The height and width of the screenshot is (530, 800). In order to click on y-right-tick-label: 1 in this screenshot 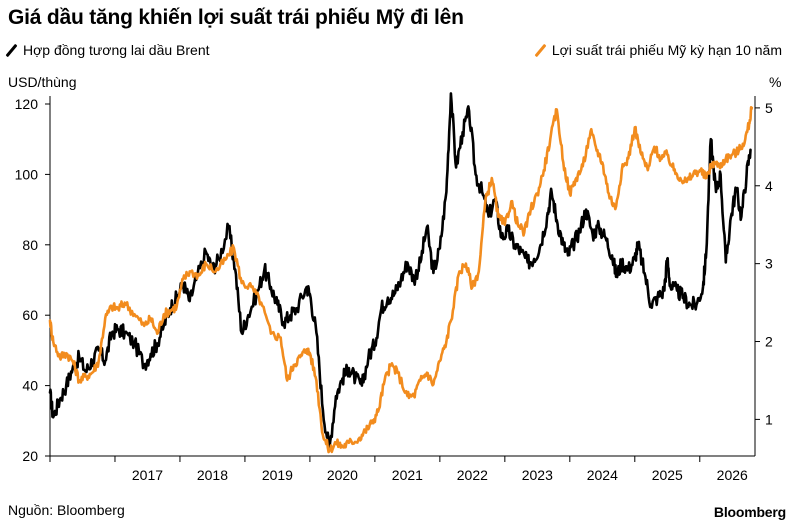, I will do `click(769, 419)`.